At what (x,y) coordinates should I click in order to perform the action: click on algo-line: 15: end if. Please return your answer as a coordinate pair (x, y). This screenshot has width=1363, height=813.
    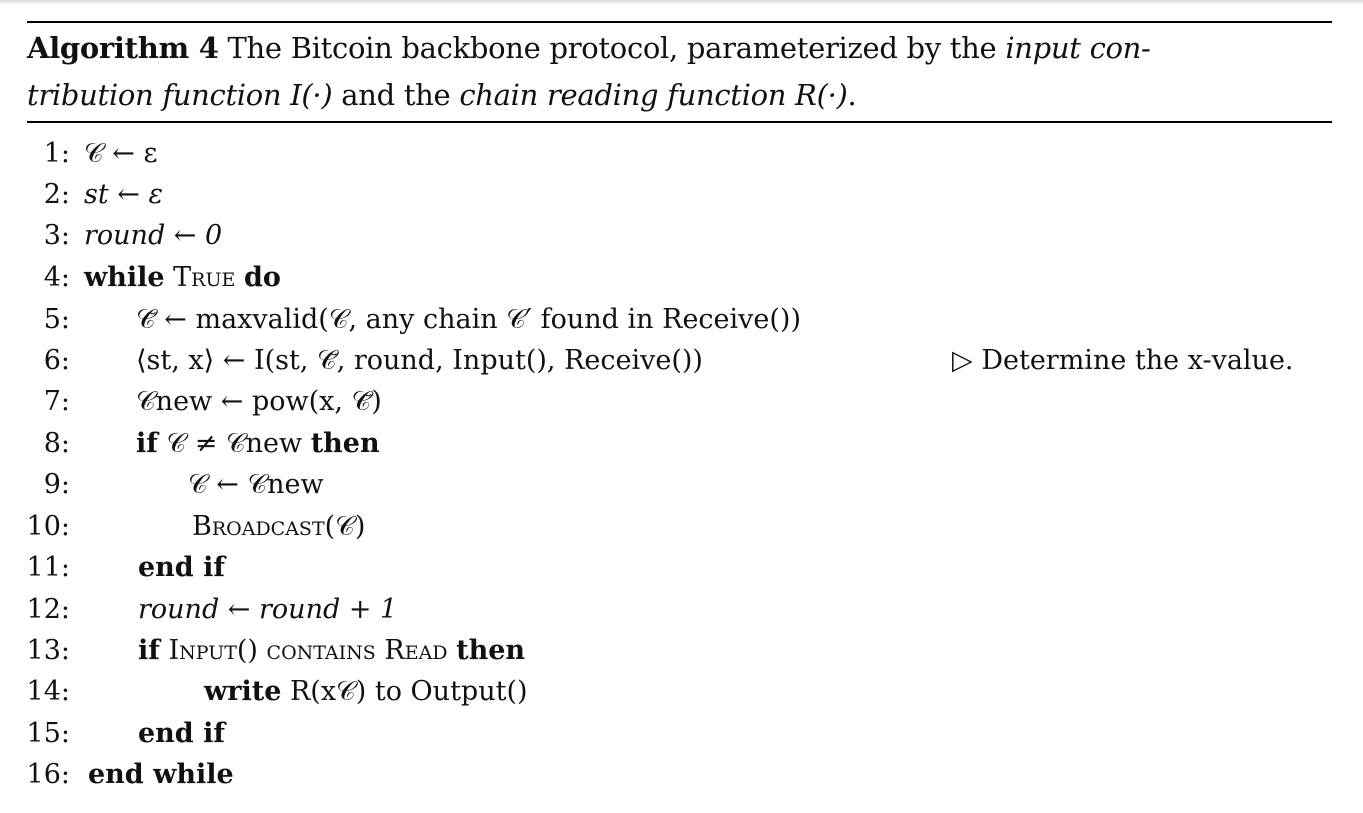
    Looking at the image, I should click on (681, 738).